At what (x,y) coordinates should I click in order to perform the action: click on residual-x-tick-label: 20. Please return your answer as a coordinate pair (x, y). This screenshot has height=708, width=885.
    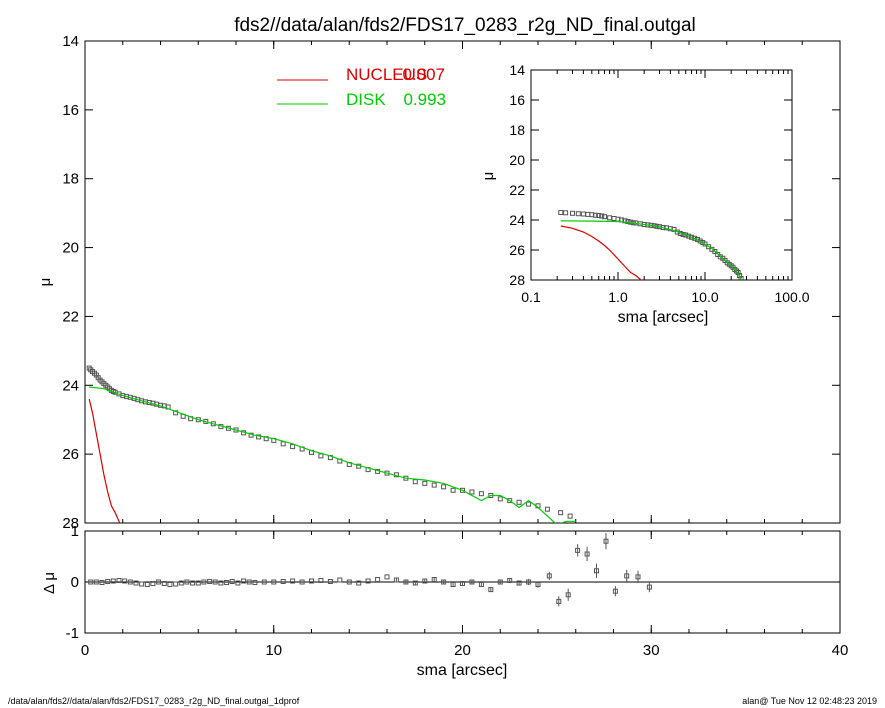
    Looking at the image, I should click on (462, 650).